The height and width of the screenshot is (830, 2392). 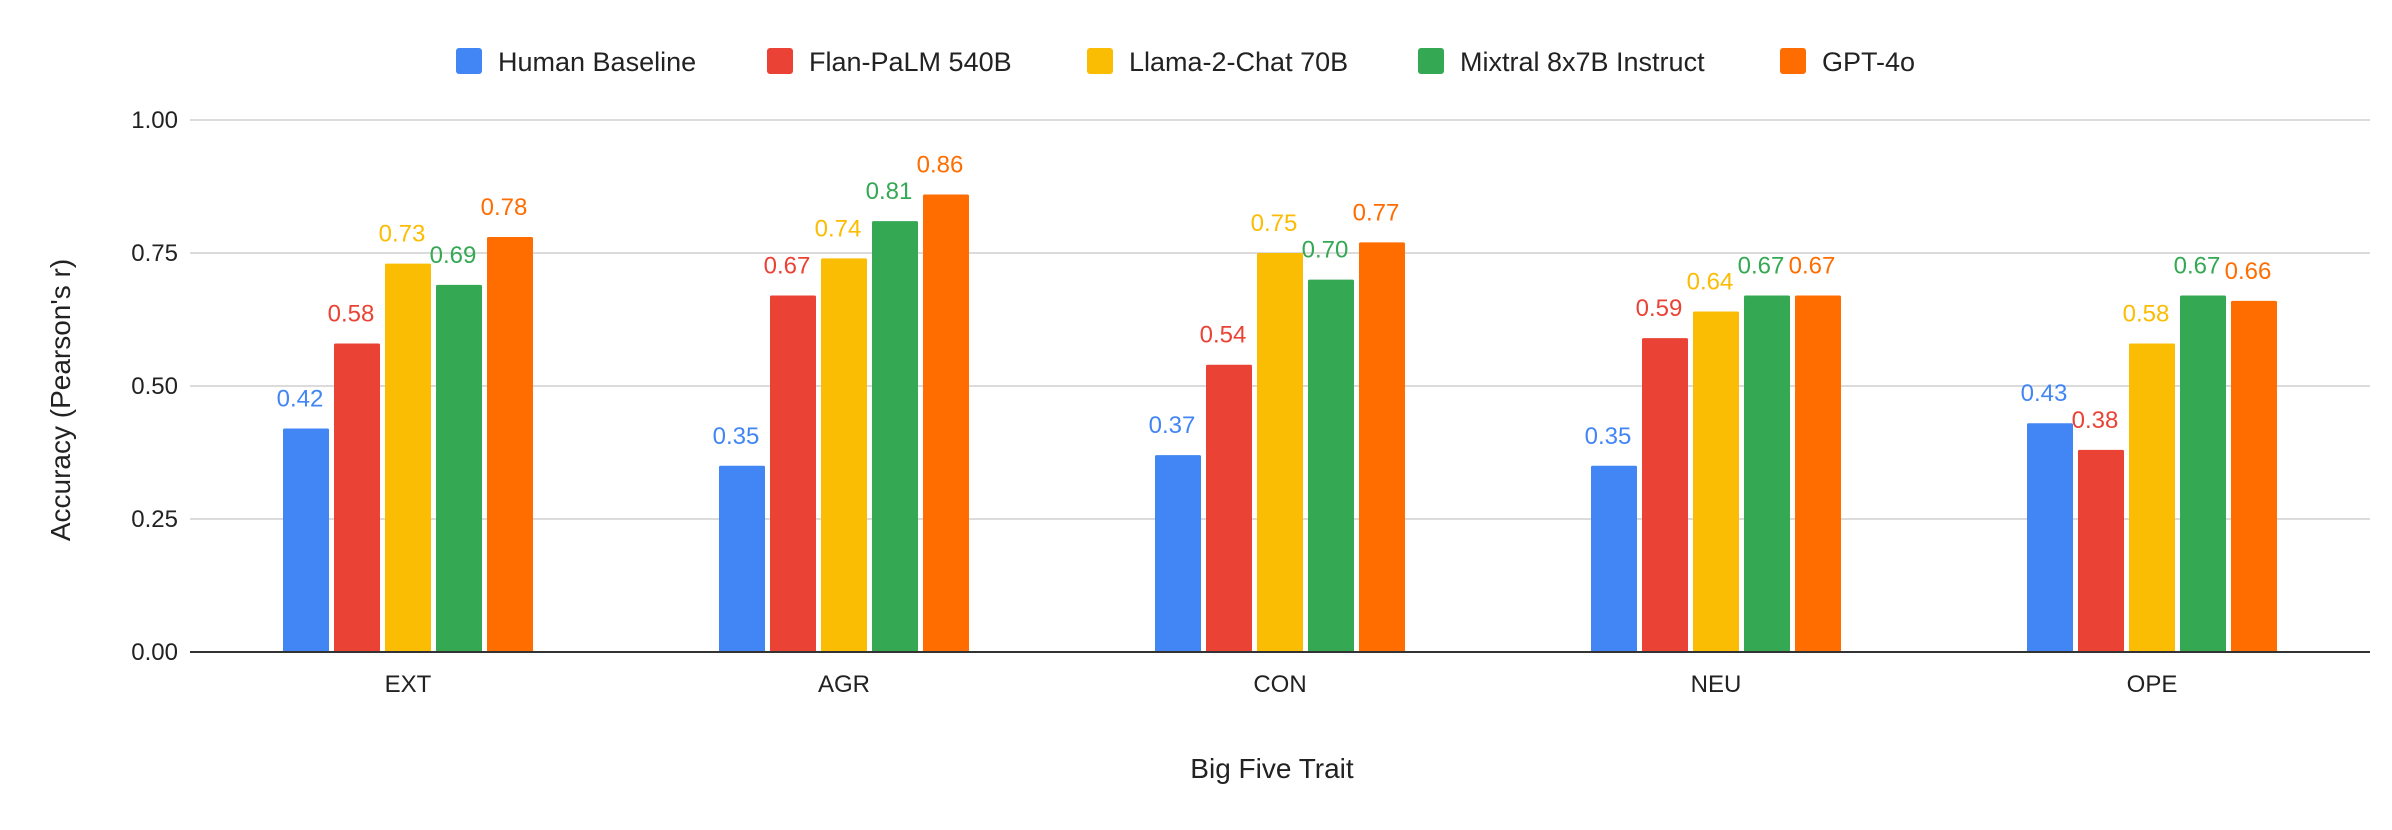 I want to click on data-label-ope-series-4: 0.66, so click(x=2248, y=271).